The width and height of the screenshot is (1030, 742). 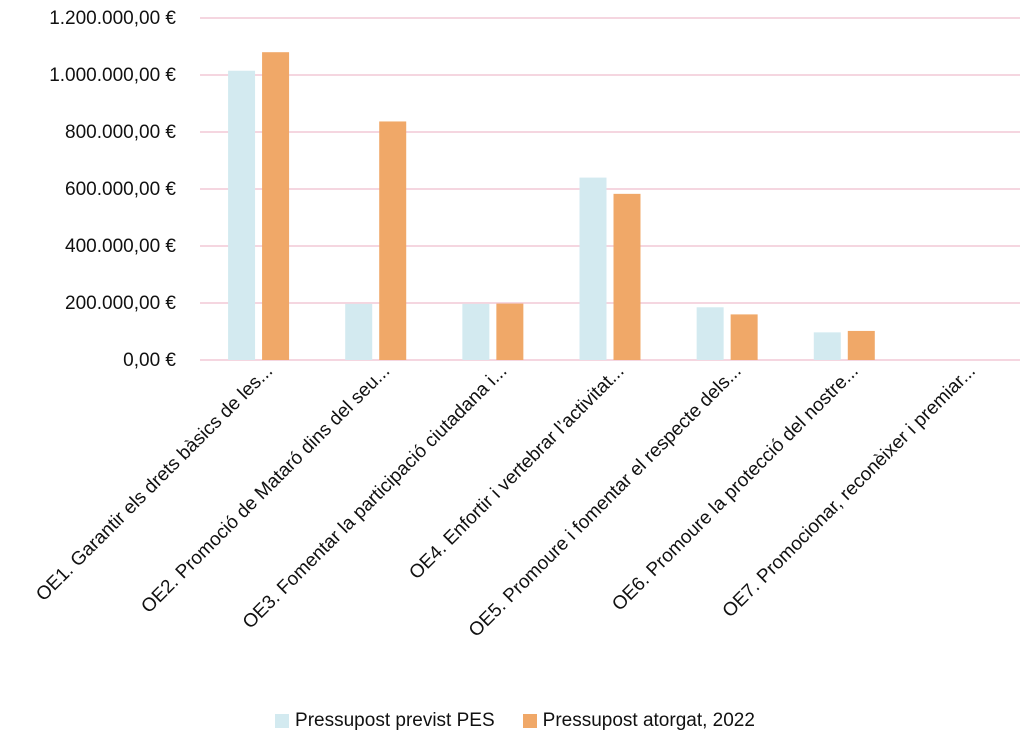 I want to click on legend-item-series-2: Pressupost atorgat, 2022, so click(x=638, y=721).